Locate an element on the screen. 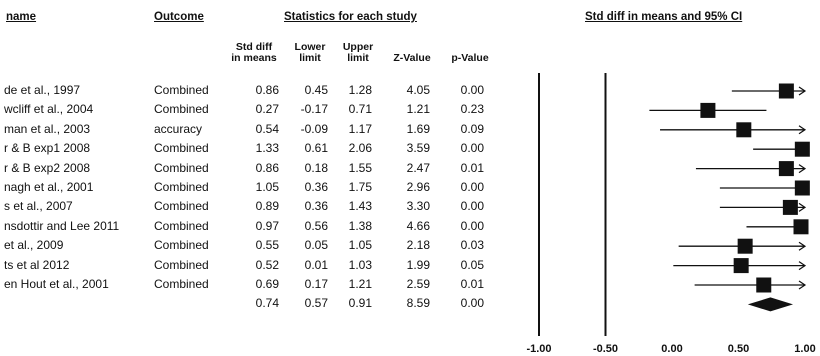 Image resolution: width=820 pixels, height=356 pixels. outcome-value: accuracy is located at coordinates (178, 128).